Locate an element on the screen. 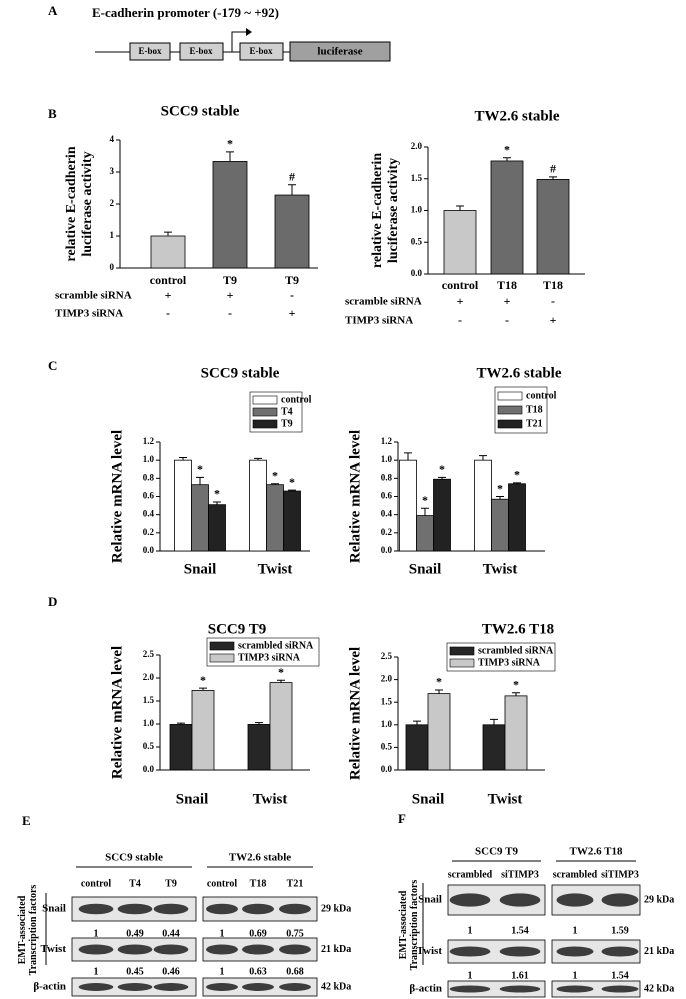 The height and width of the screenshot is (999, 686). size-label: 29 kDa is located at coordinates (336, 908).